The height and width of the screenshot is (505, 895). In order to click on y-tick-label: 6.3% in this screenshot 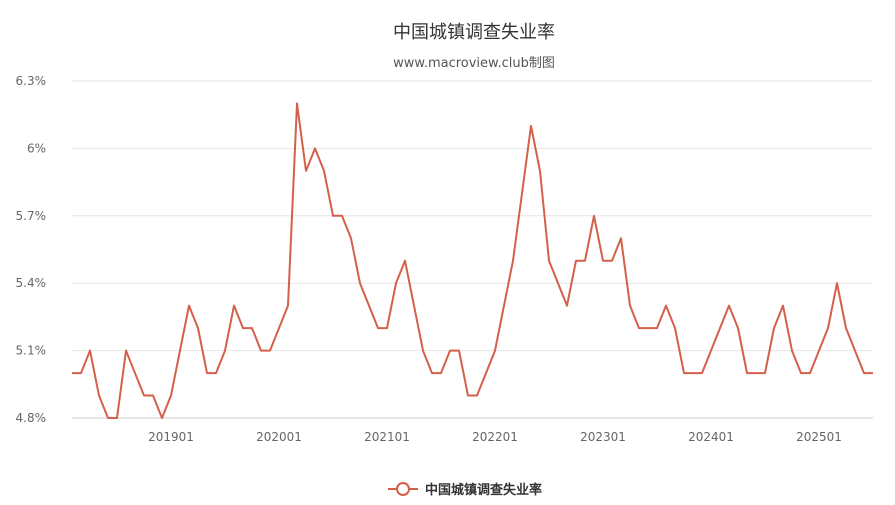, I will do `click(31, 81)`.